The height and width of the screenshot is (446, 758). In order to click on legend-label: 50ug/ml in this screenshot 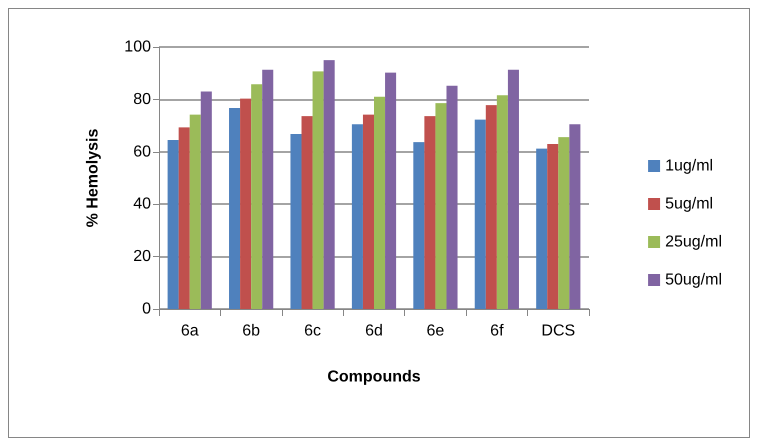, I will do `click(693, 280)`.